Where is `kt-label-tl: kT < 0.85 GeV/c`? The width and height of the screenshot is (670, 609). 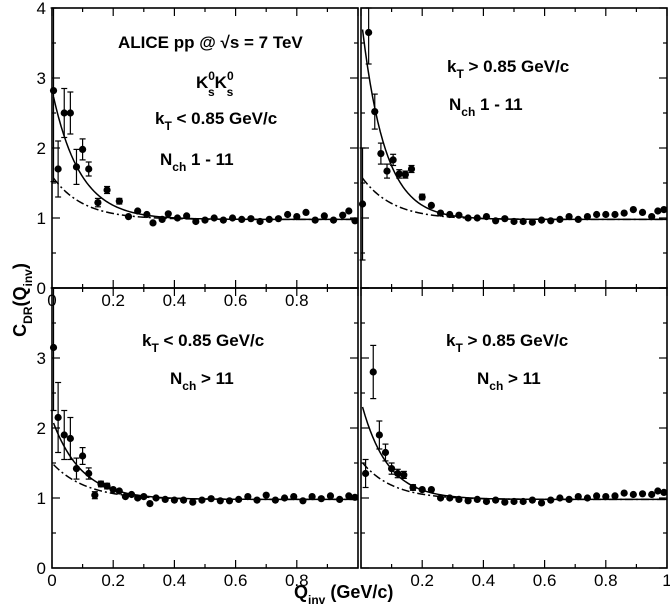
kt-label-tl: kT < 0.85 GeV/c is located at coordinates (216, 121).